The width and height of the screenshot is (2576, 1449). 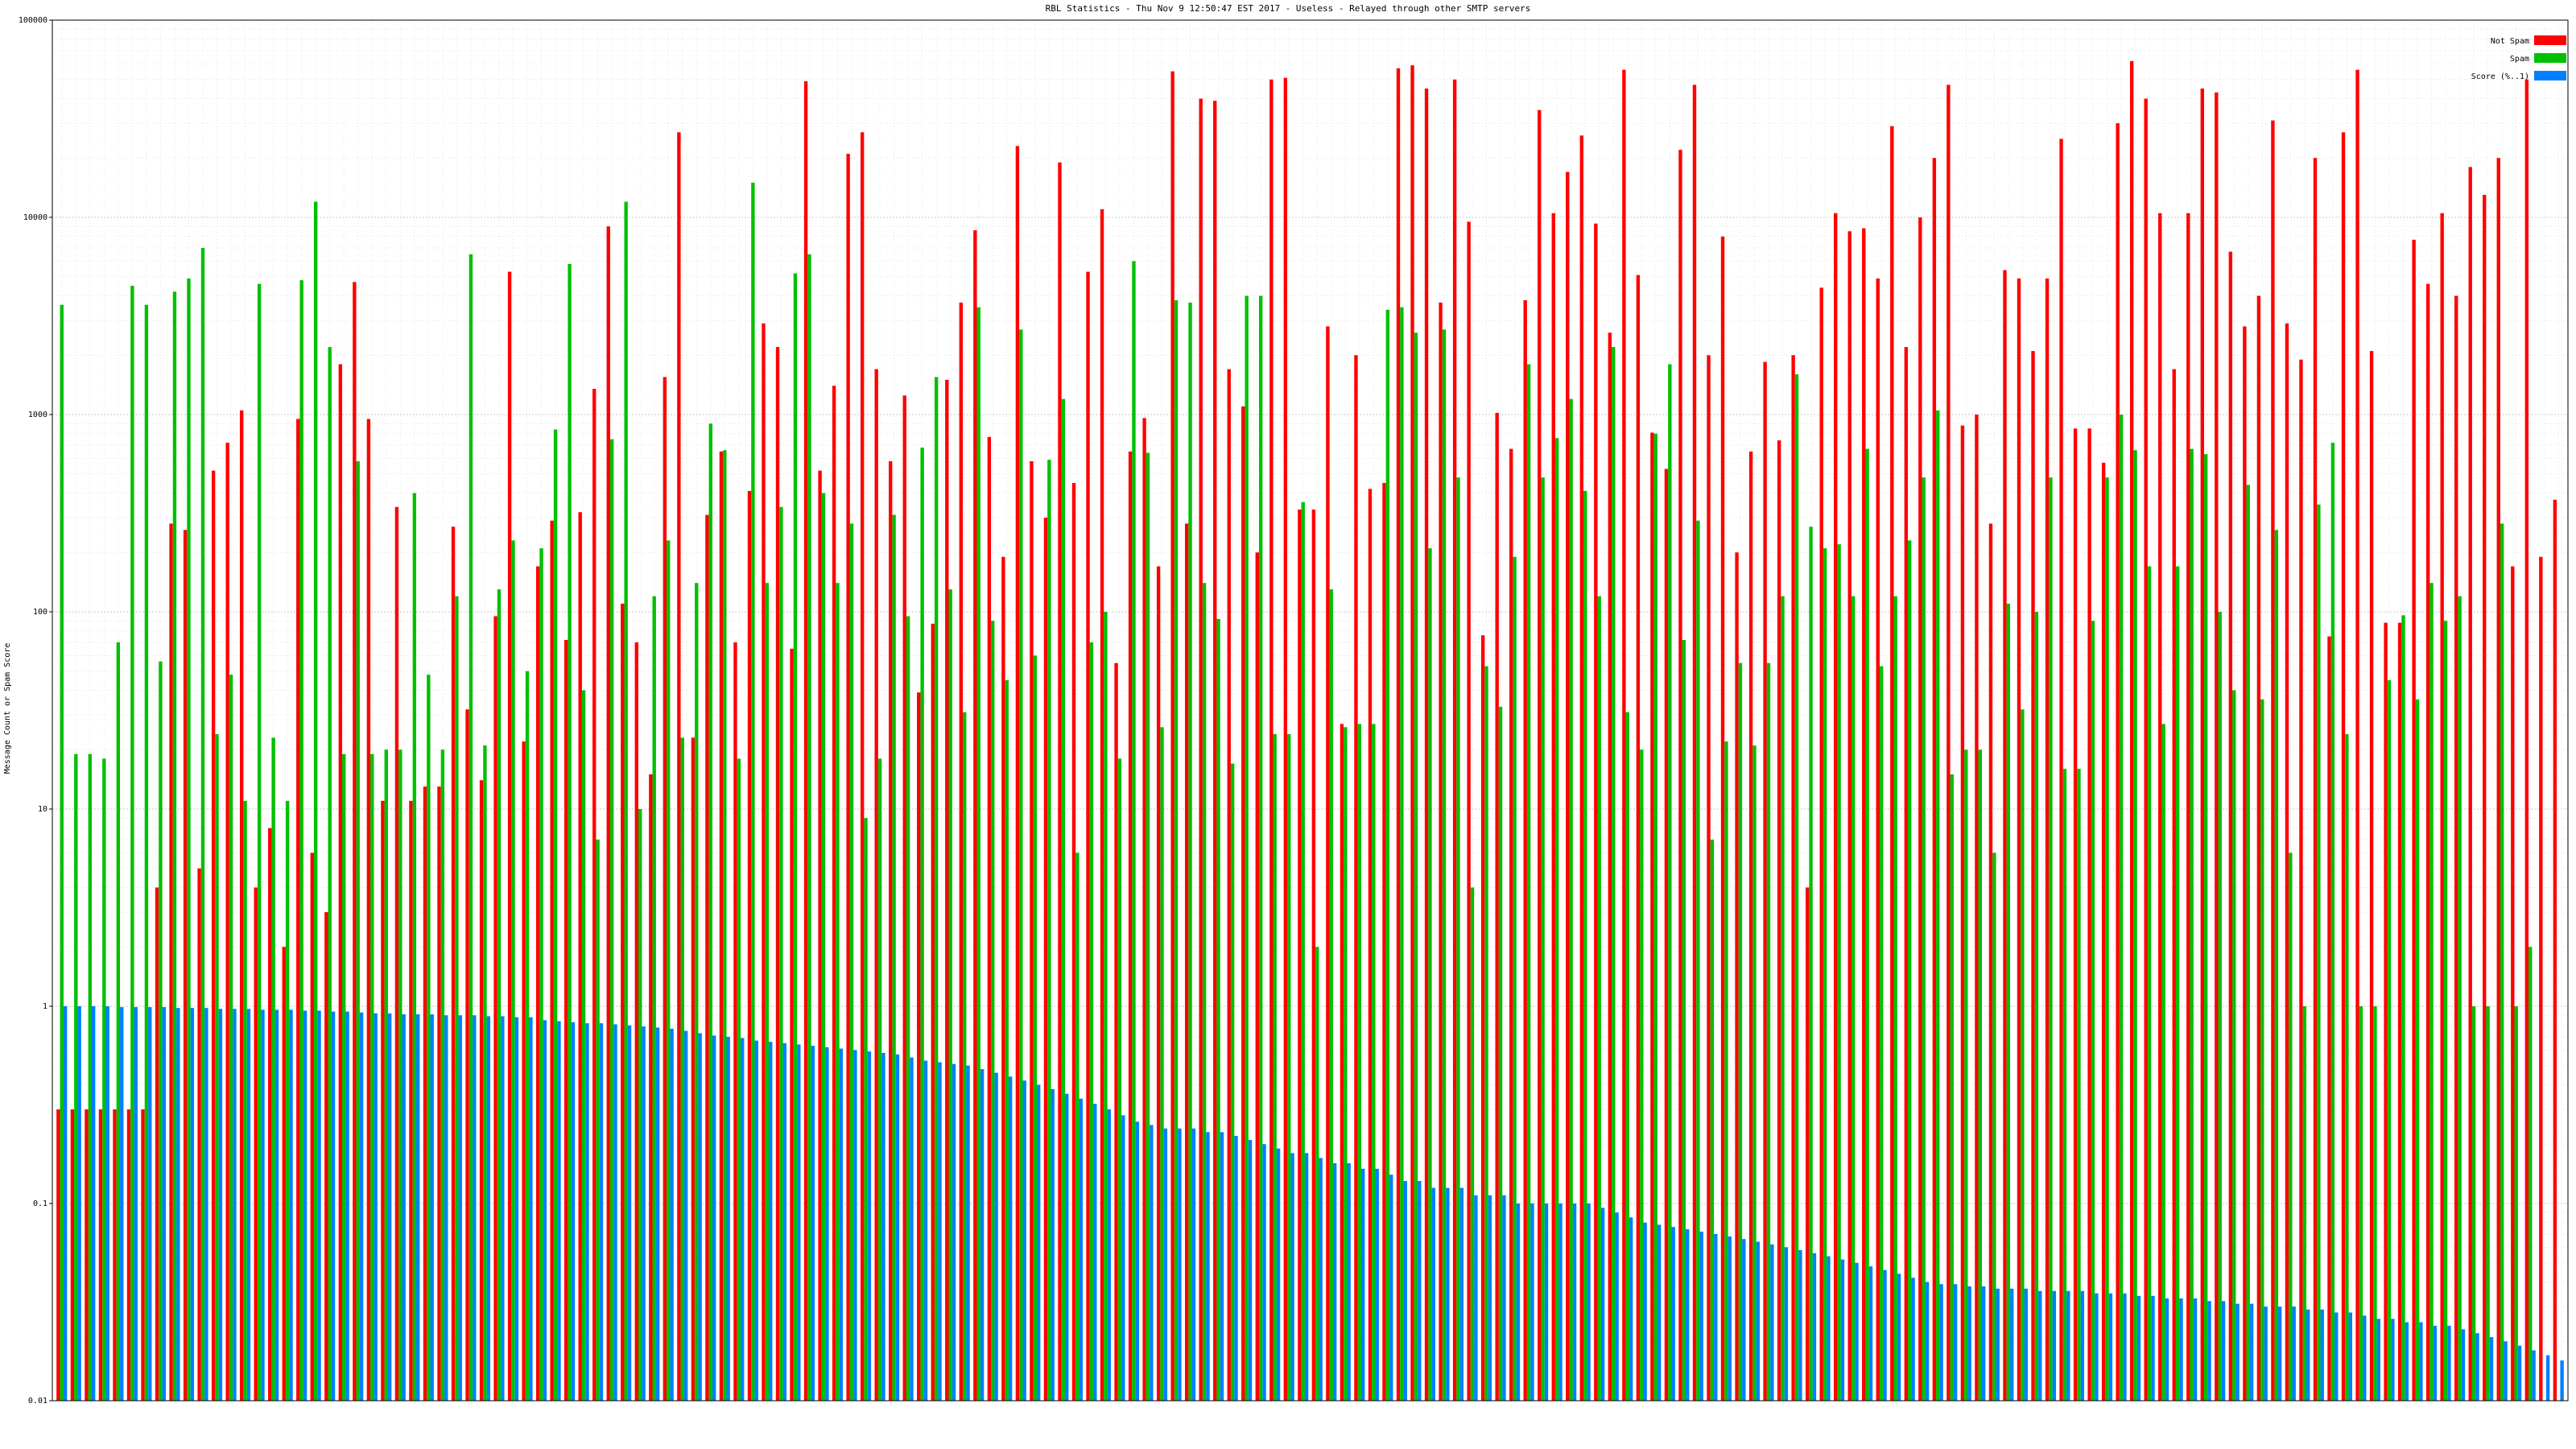 What do you see at coordinates (40, 612) in the screenshot?
I see `y-tick-label: 100` at bounding box center [40, 612].